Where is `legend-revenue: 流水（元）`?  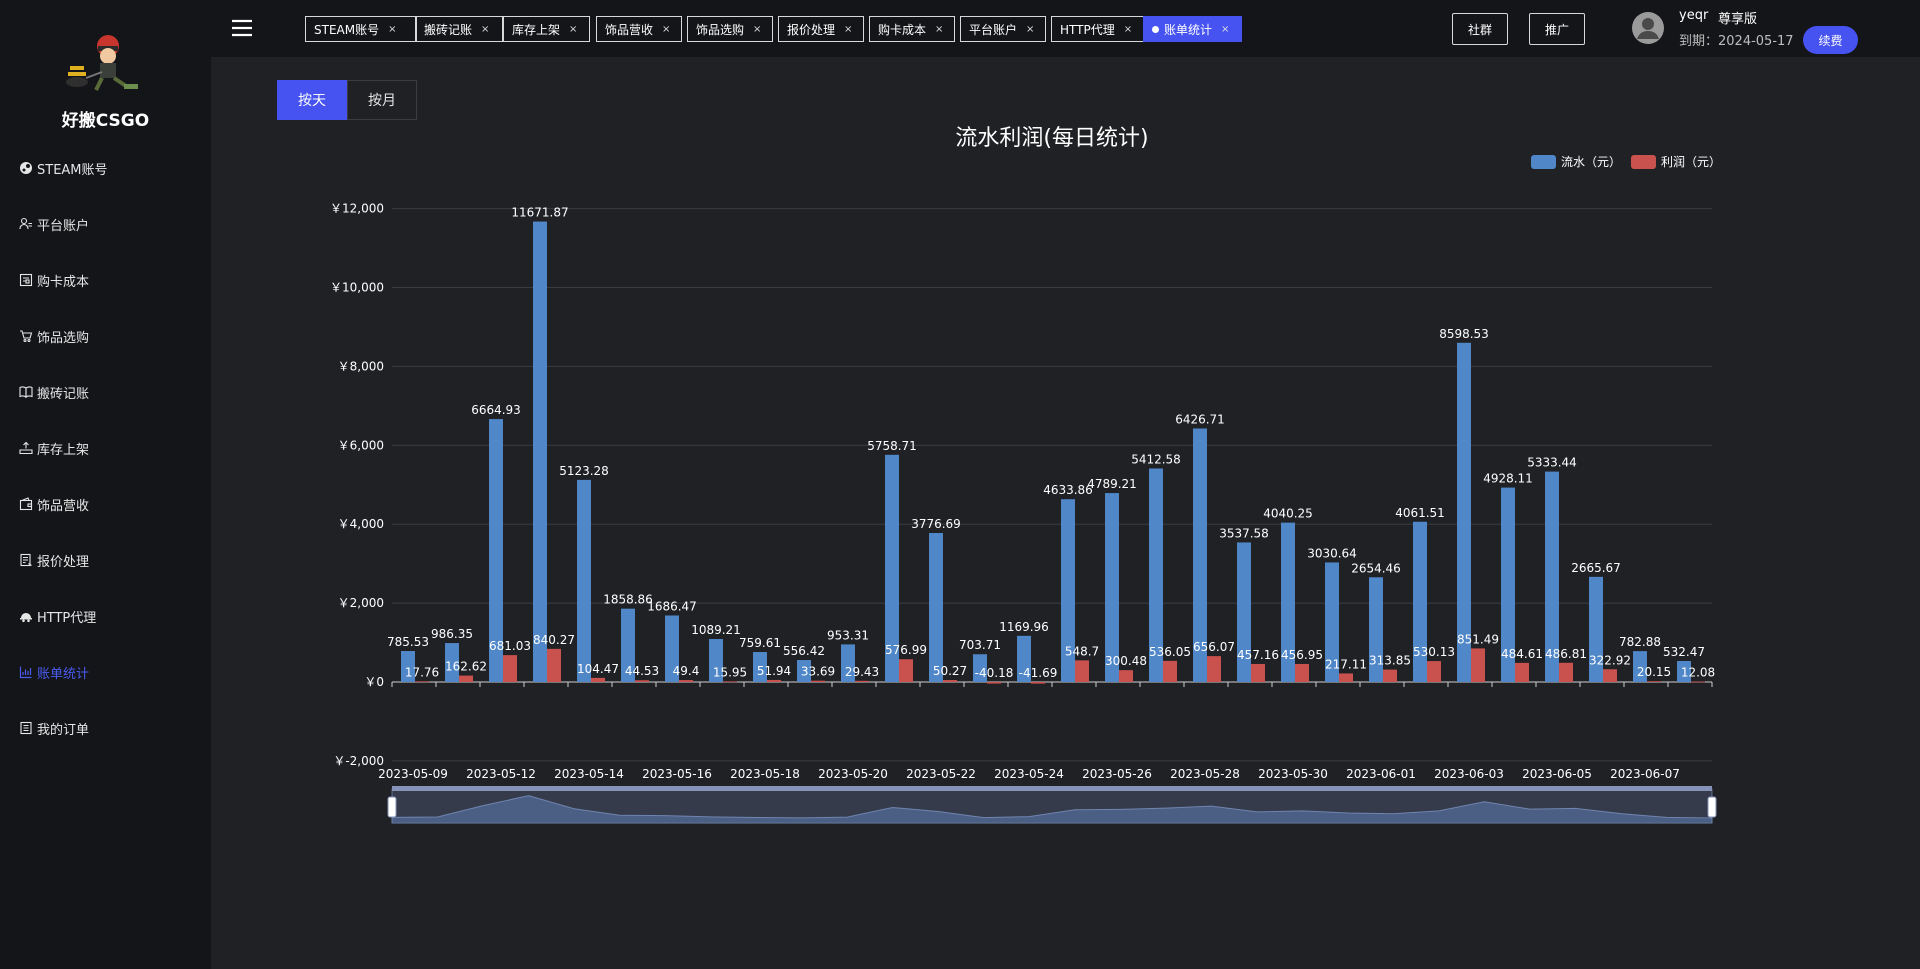
legend-revenue: 流水（元） is located at coordinates (1576, 161).